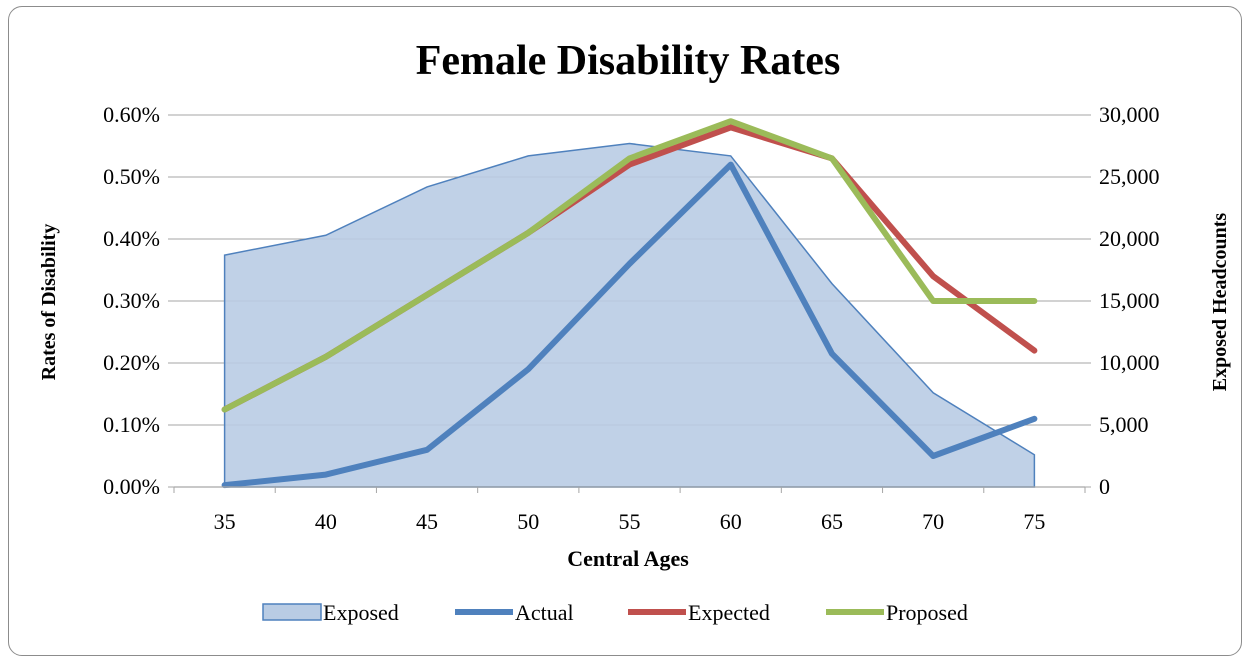  Describe the element at coordinates (1104, 486) in the screenshot. I see `y2-tick-label: 0` at that location.